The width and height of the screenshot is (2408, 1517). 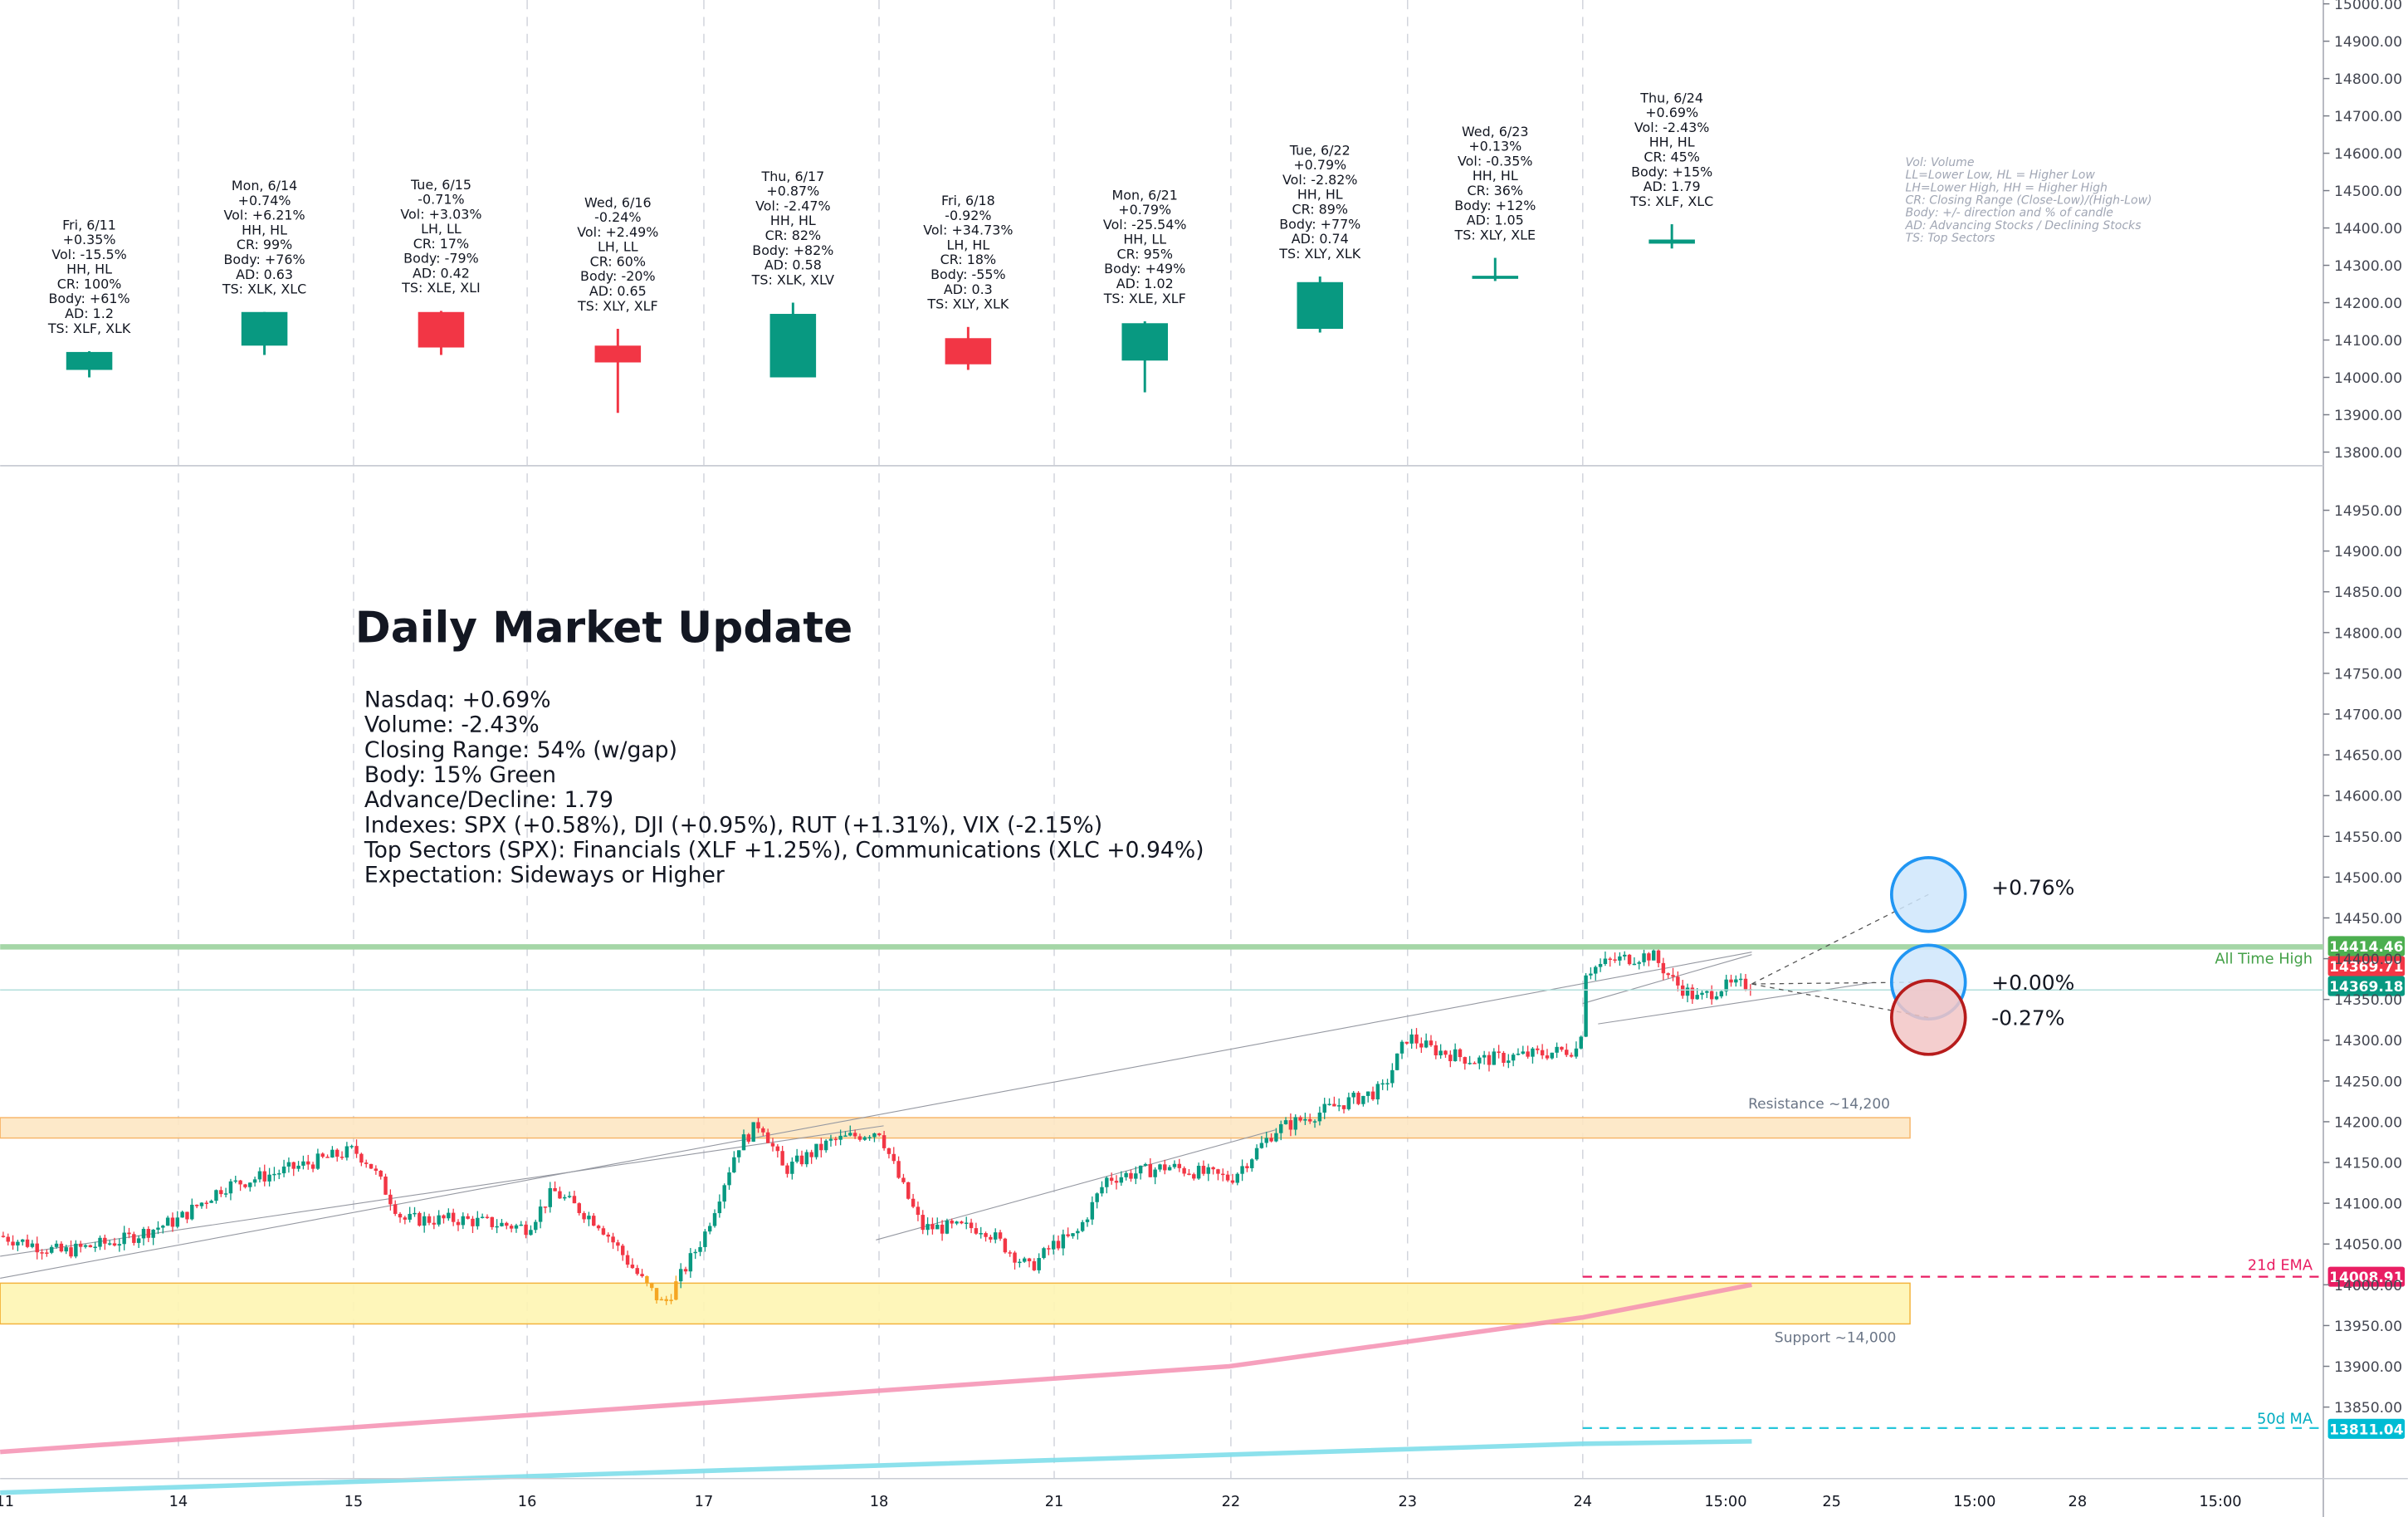 What do you see at coordinates (441, 200) in the screenshot?
I see `day-stat-label: -0.71%` at bounding box center [441, 200].